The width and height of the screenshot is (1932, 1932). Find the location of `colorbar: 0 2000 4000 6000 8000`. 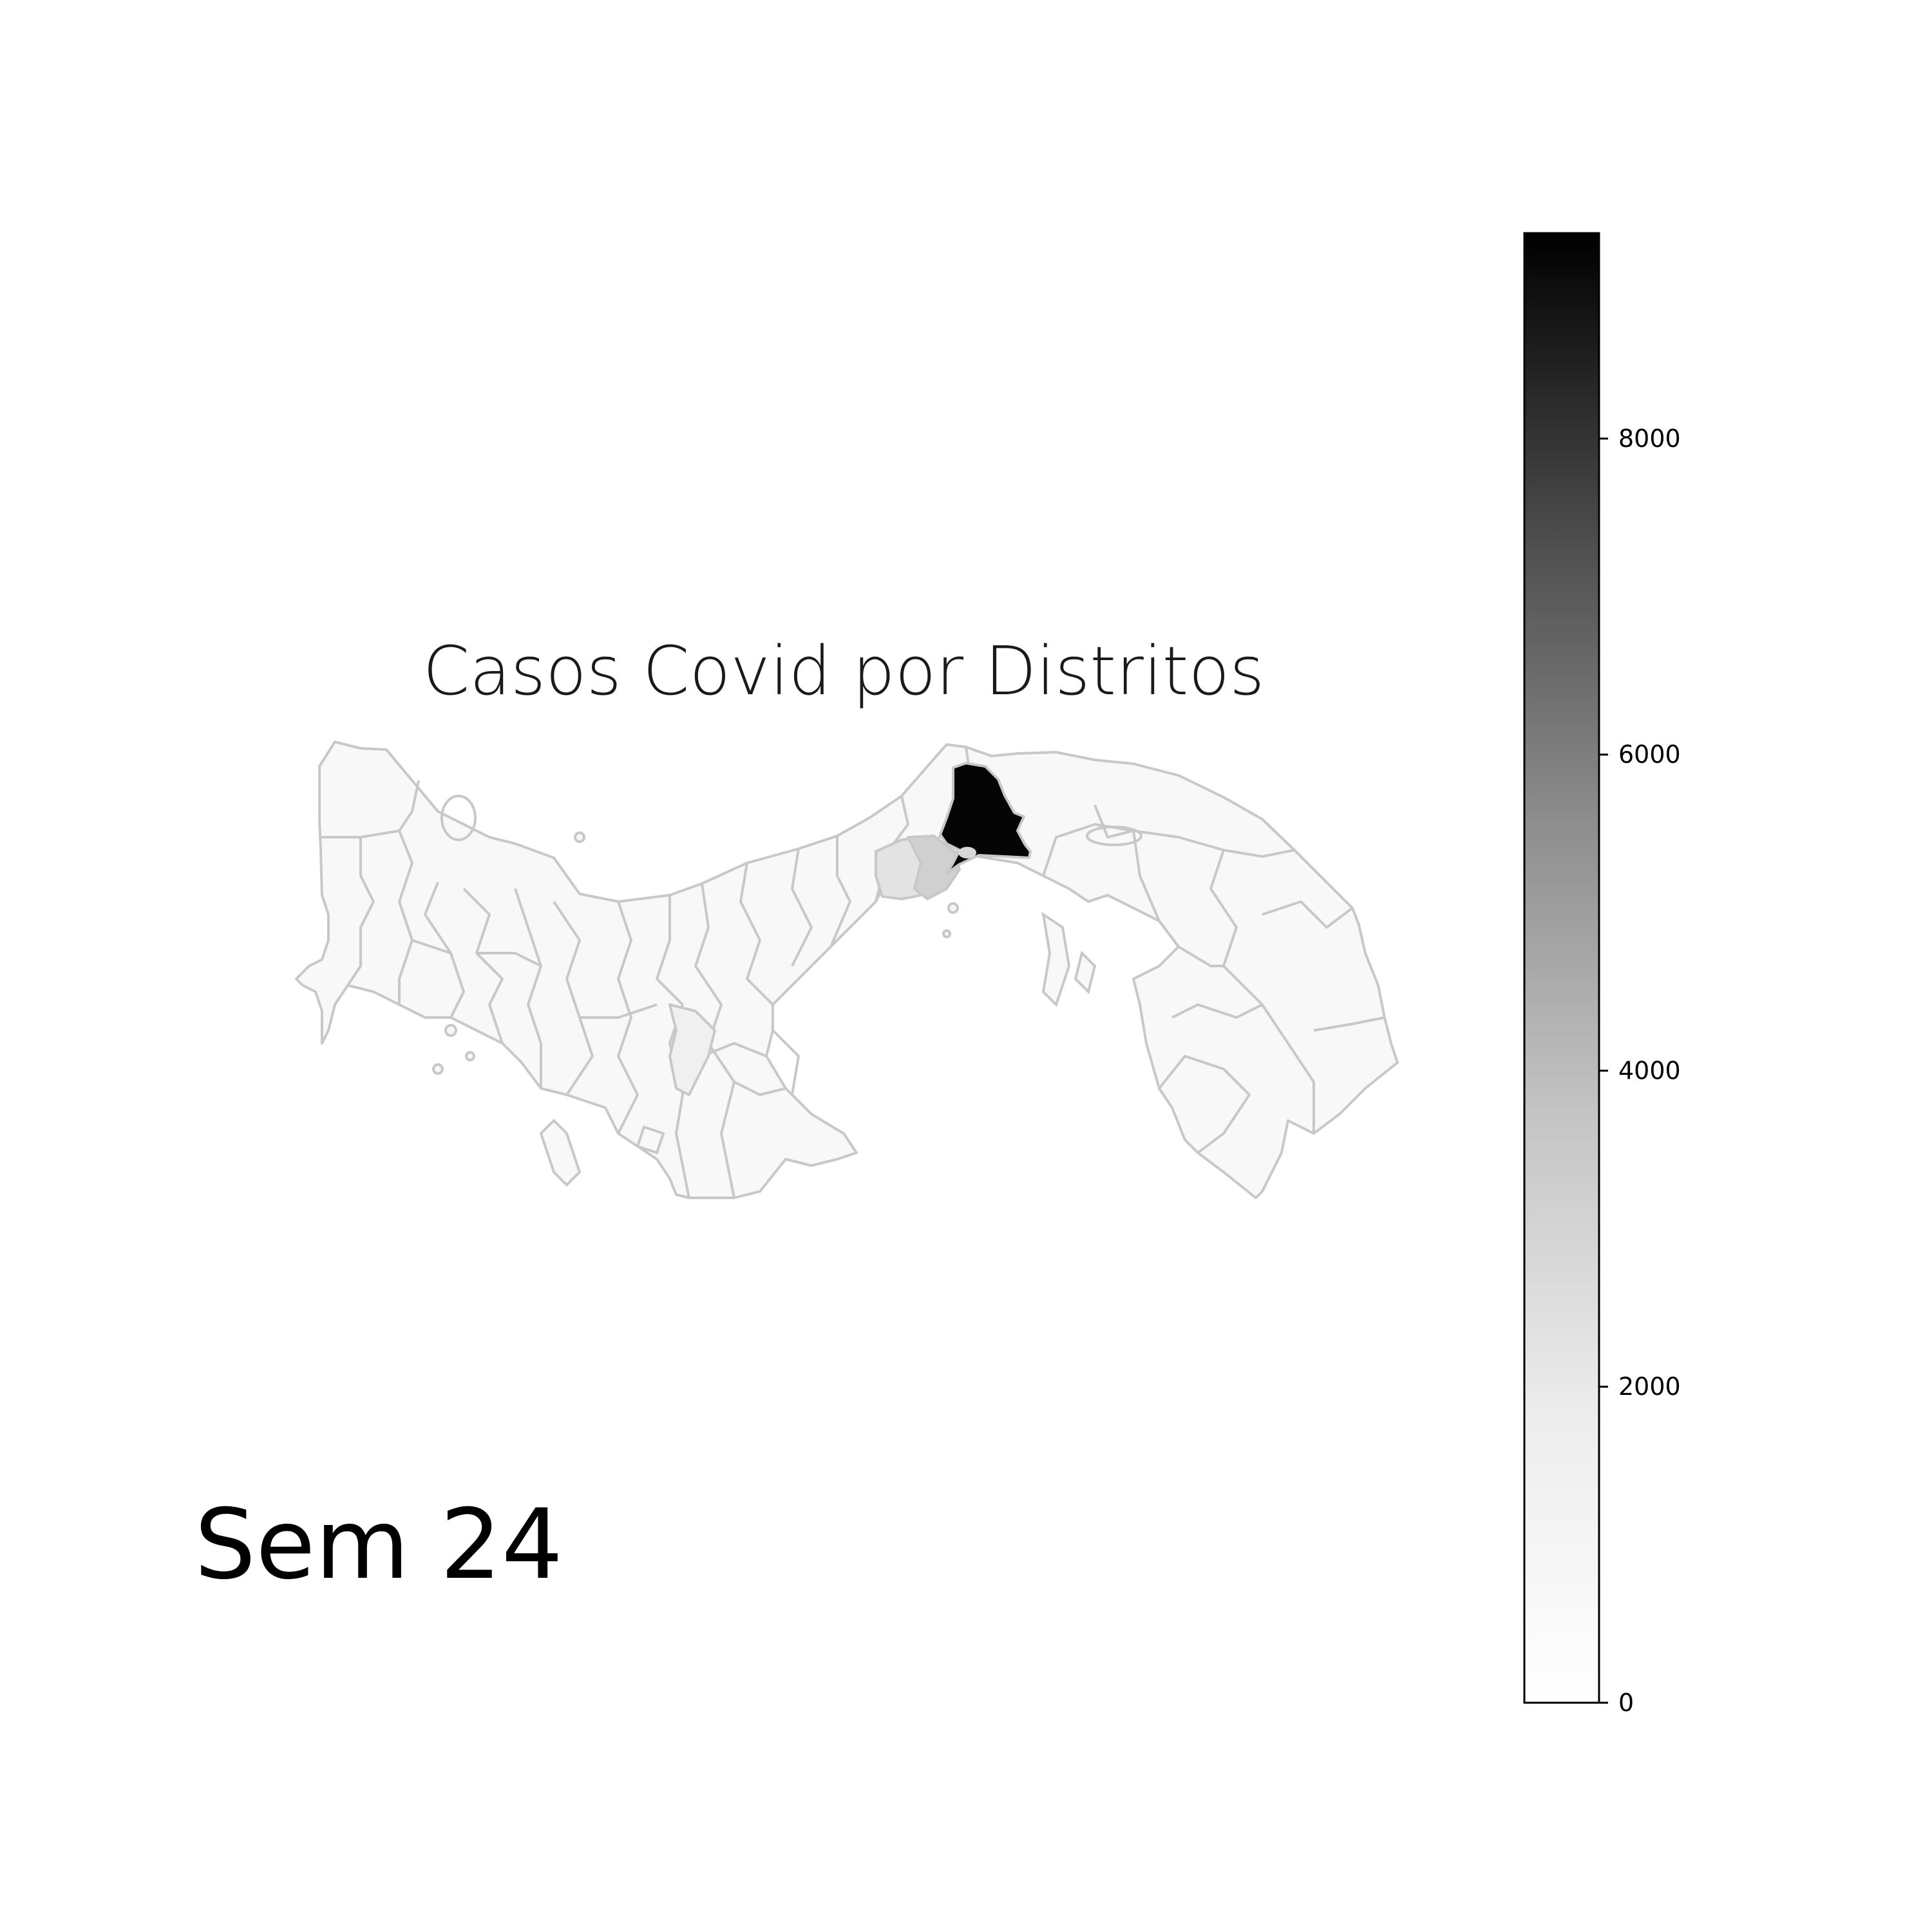

colorbar: 0 2000 4000 6000 8000 is located at coordinates (1602, 975).